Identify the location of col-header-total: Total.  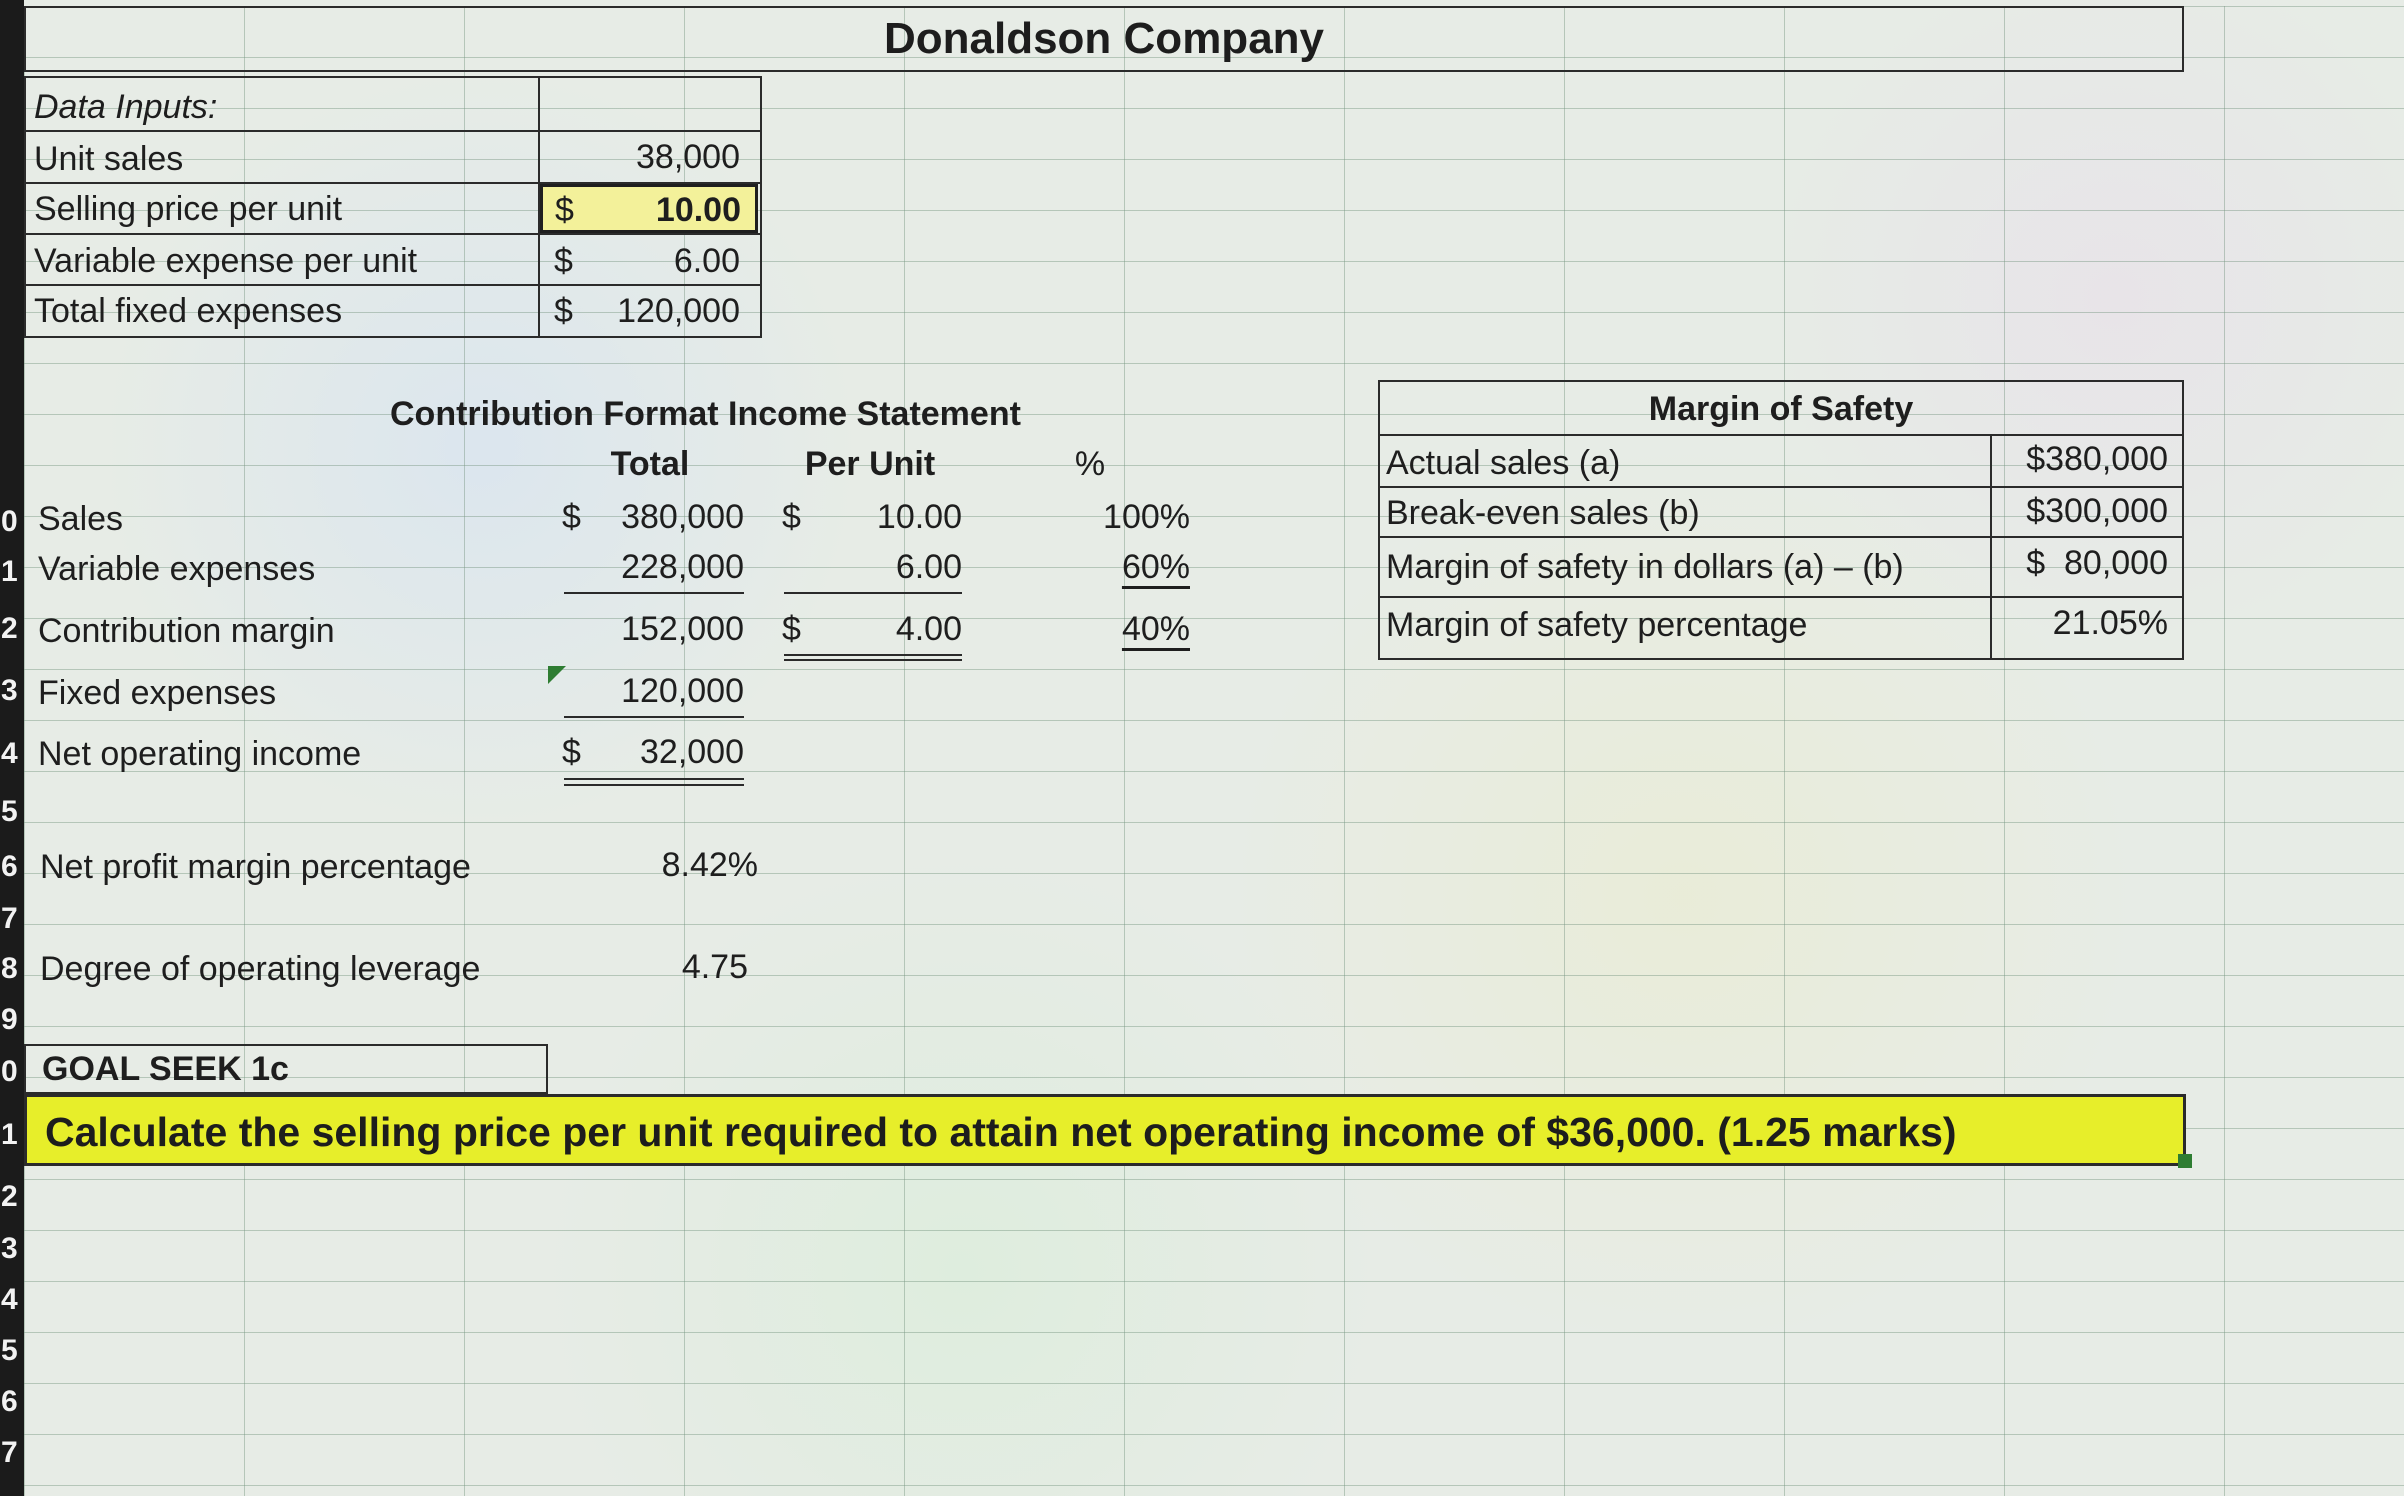
(650, 464).